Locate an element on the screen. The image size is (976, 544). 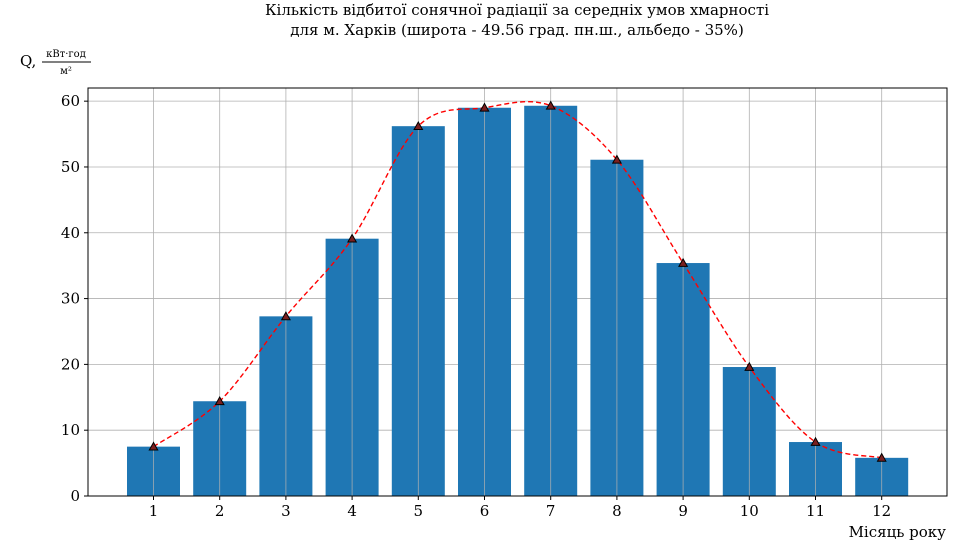
y-tick-label-50: 50 is located at coordinates (70, 167).